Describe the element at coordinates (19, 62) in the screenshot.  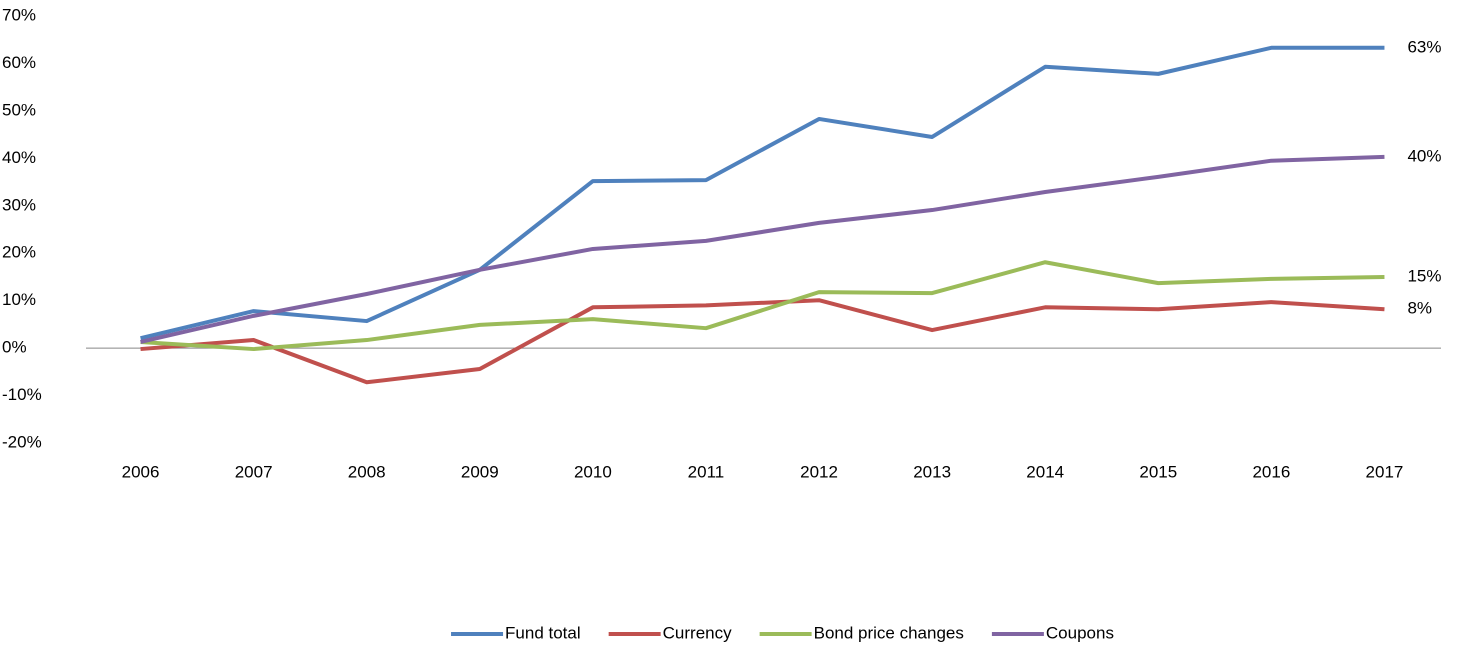
I see `y-tick-label: 60%` at that location.